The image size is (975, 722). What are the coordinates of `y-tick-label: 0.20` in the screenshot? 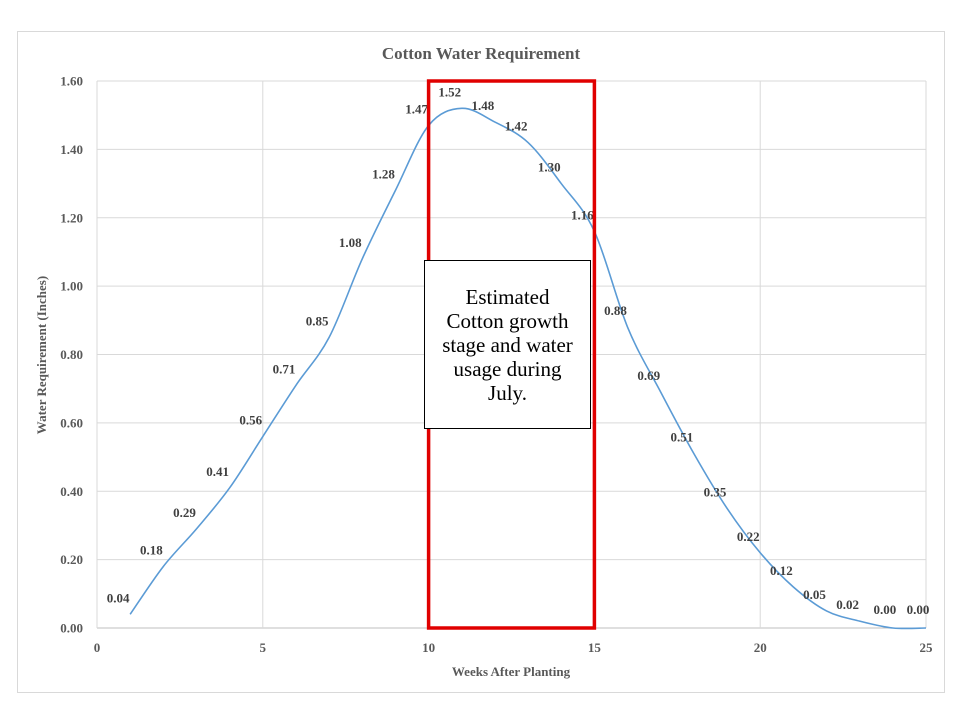 It's located at (71, 559).